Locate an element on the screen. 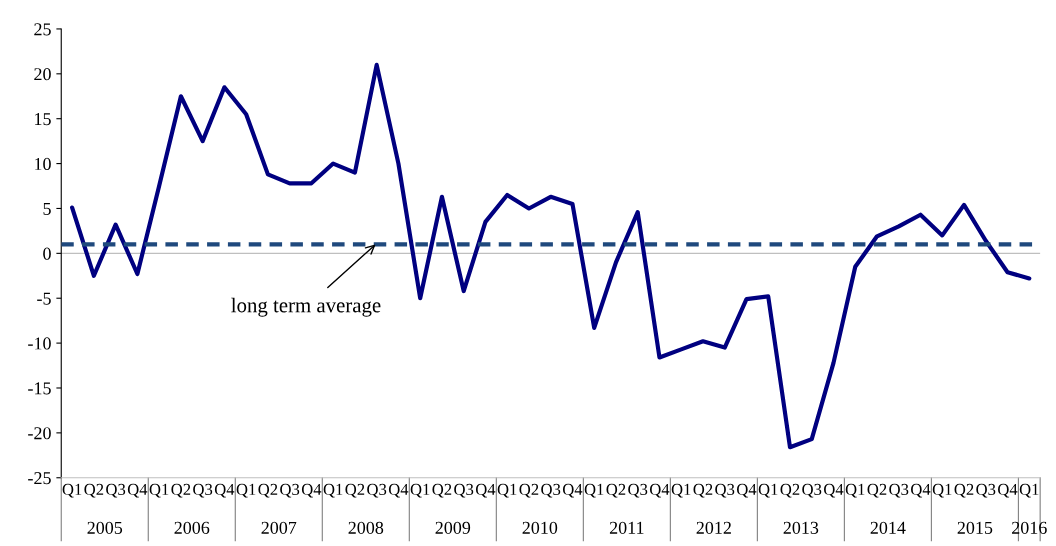  text: 2009 is located at coordinates (453, 527).